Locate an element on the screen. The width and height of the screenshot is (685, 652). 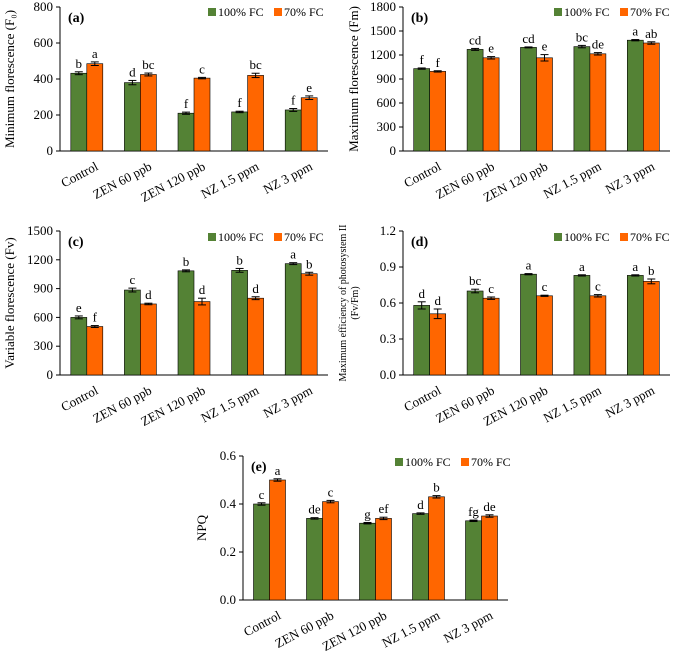
y-tick-label: 900 is located at coordinates (44, 288).